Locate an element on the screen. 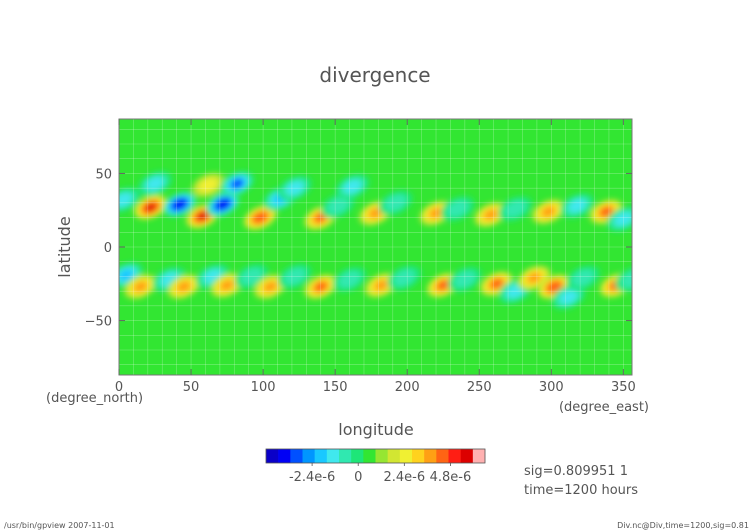  y-tick-label: 50 is located at coordinates (103, 174).